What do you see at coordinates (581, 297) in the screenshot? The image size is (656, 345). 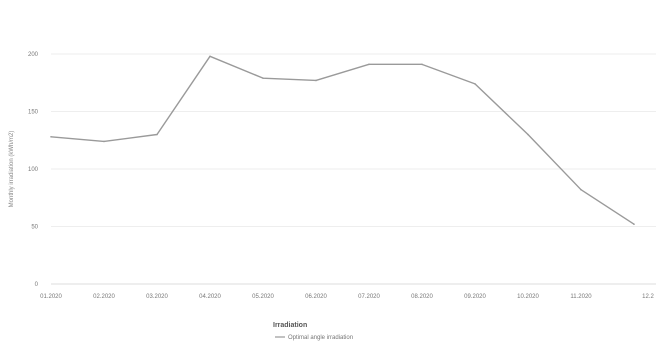 I see `x-tick-label: 11.2020` at bounding box center [581, 297].